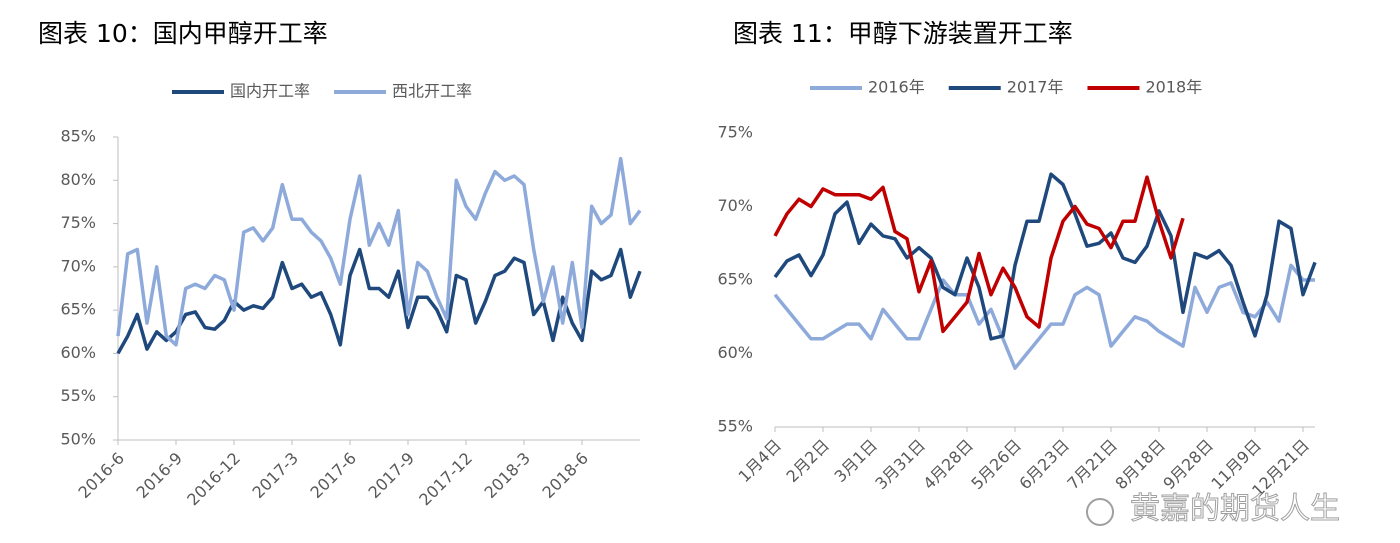  I want to click on y-tick-label: 85%, so click(78, 136).